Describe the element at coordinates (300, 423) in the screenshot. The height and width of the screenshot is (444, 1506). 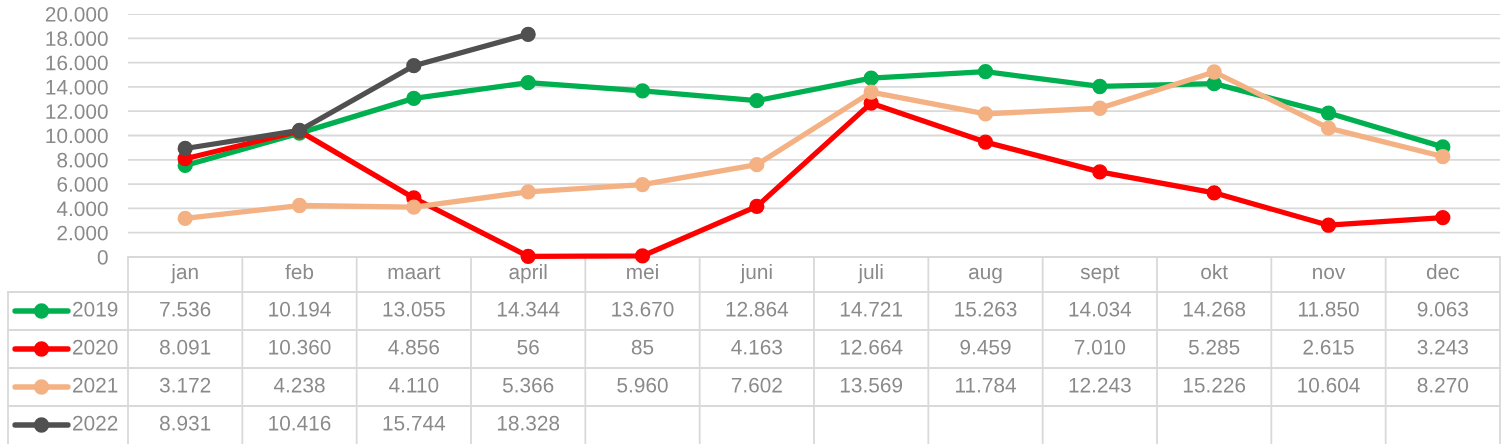
I see `data-label: 10.416` at that location.